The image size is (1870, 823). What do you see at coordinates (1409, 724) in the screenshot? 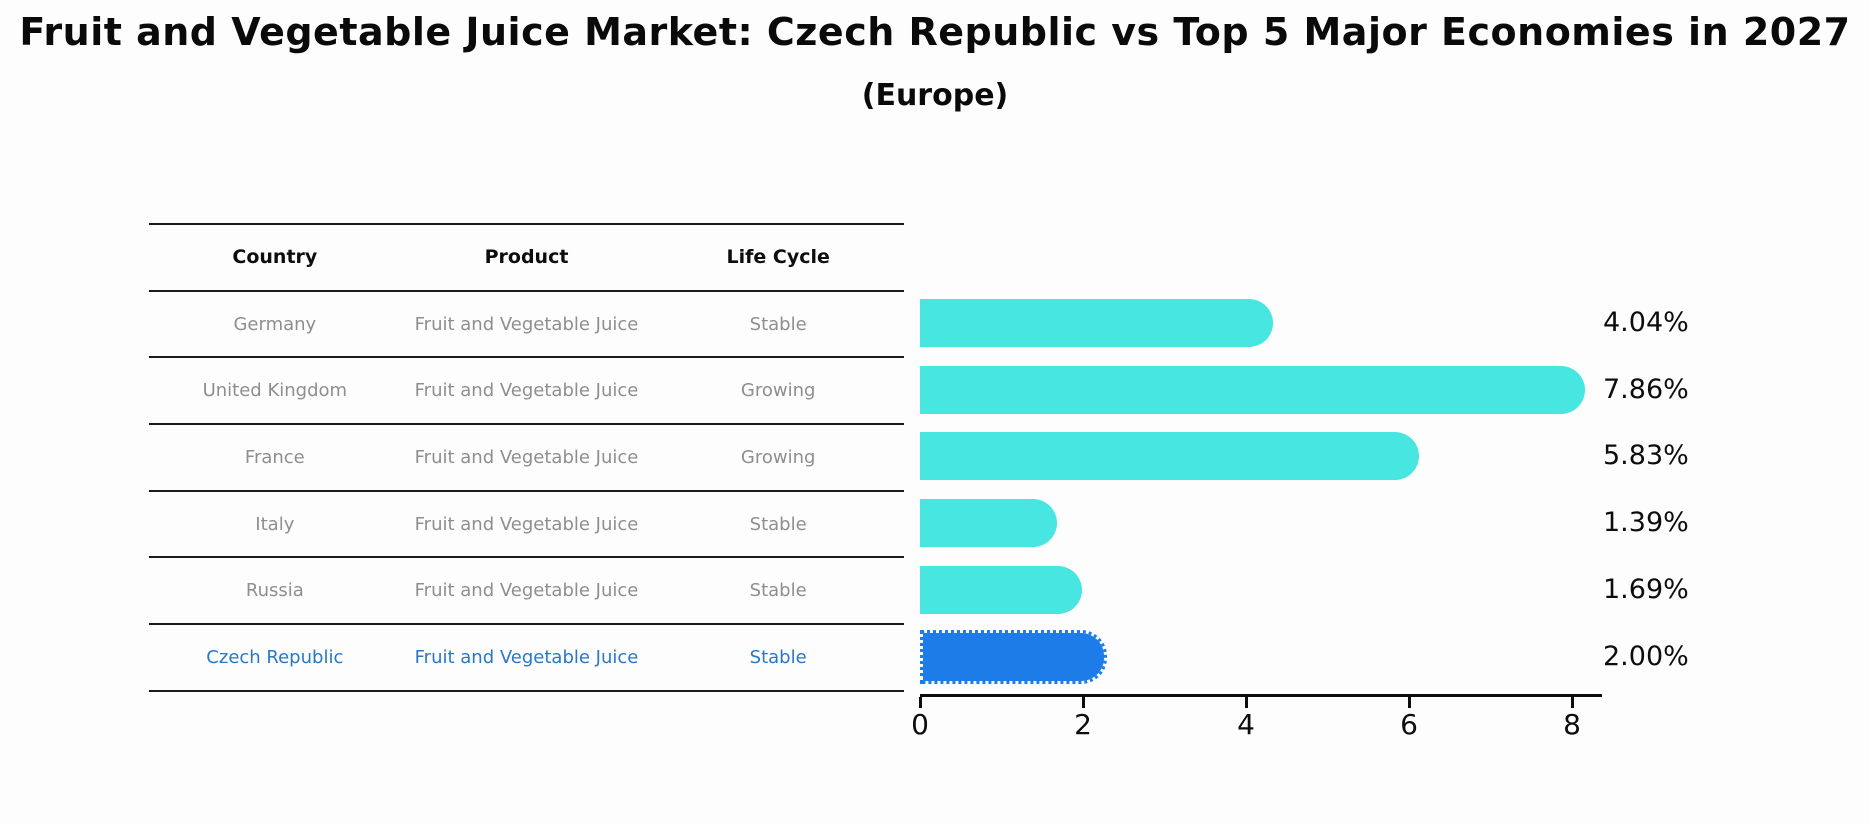
I see `x-axis-ticklabel-6: 6` at bounding box center [1409, 724].